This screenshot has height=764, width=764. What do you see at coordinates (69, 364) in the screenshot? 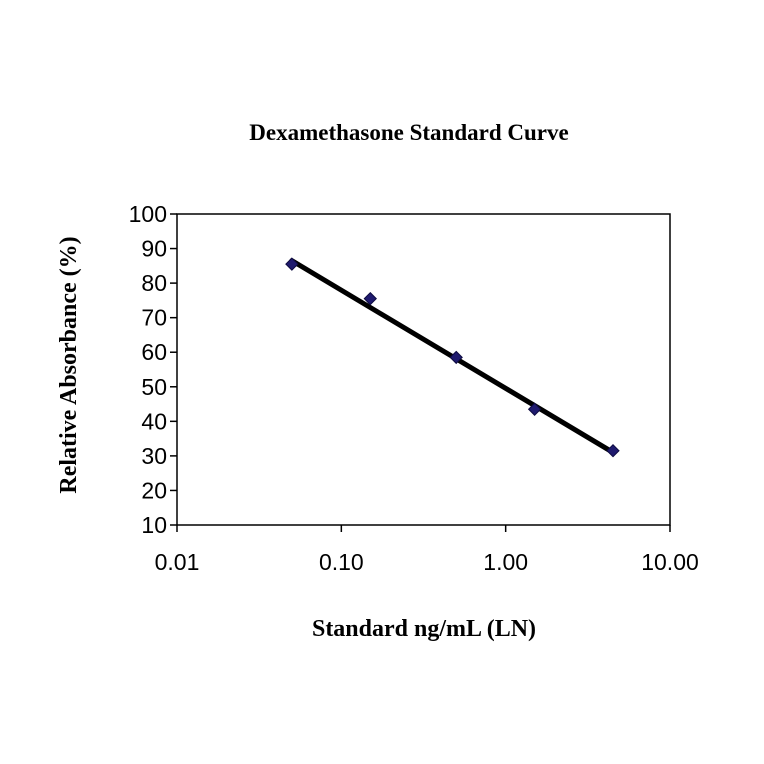
I see `y-axis-label: Relative Absorbance (%)` at bounding box center [69, 364].